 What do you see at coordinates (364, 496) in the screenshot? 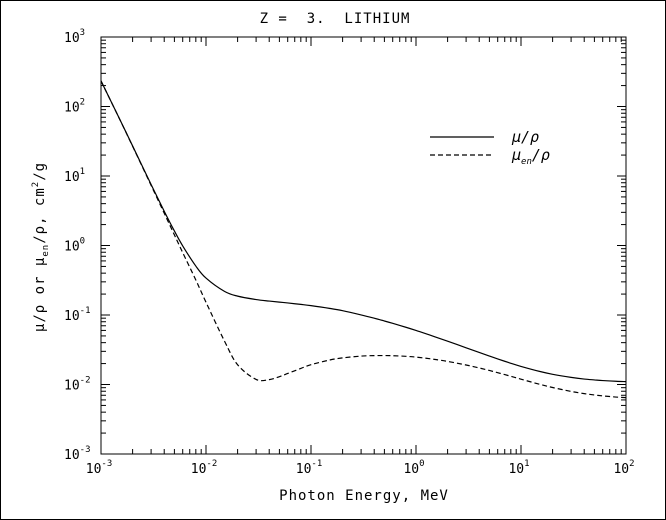
I see `x-axis-label: Photon Energy, MeV` at bounding box center [364, 496].